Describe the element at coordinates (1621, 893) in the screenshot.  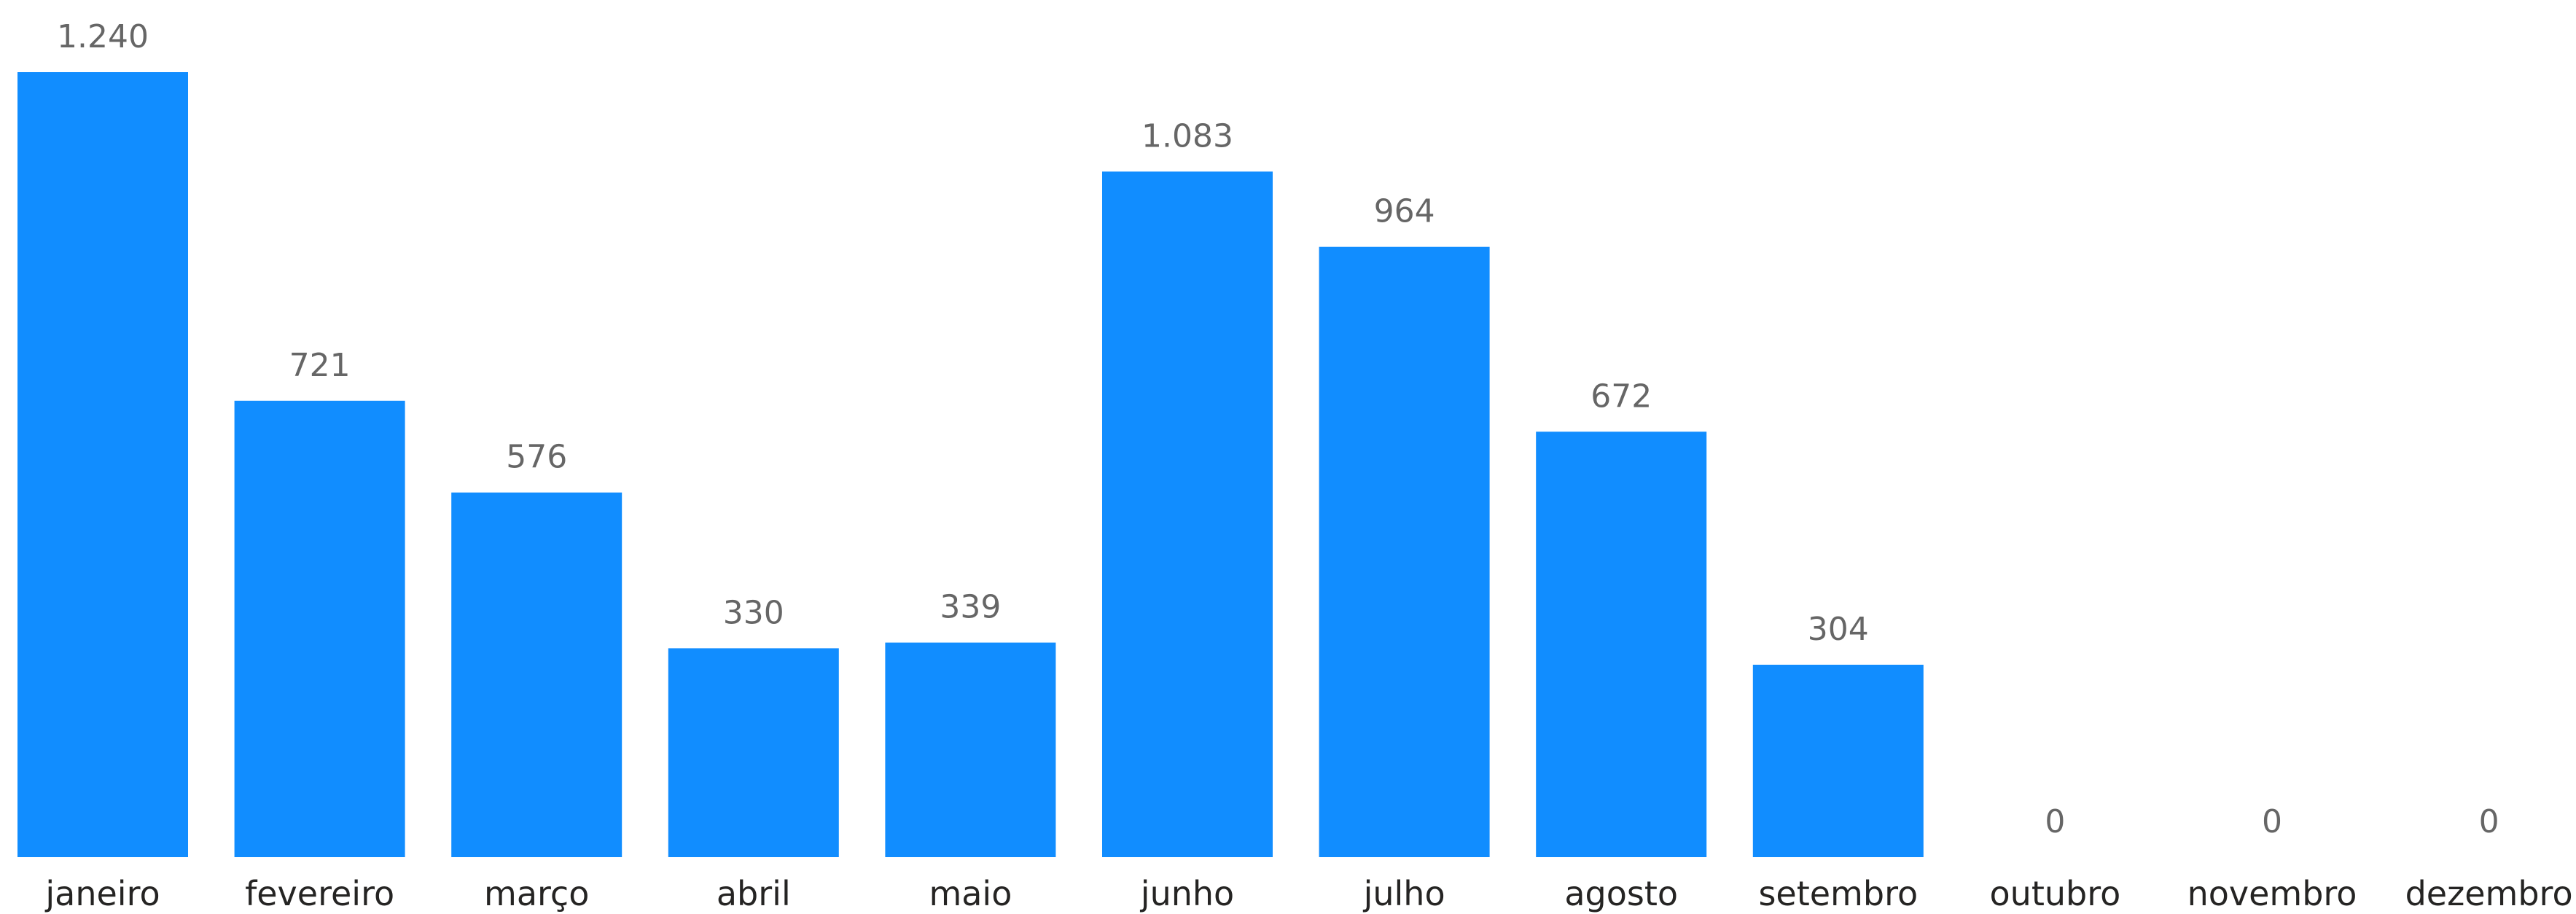
I see `category-label-agosto: agosto` at that location.